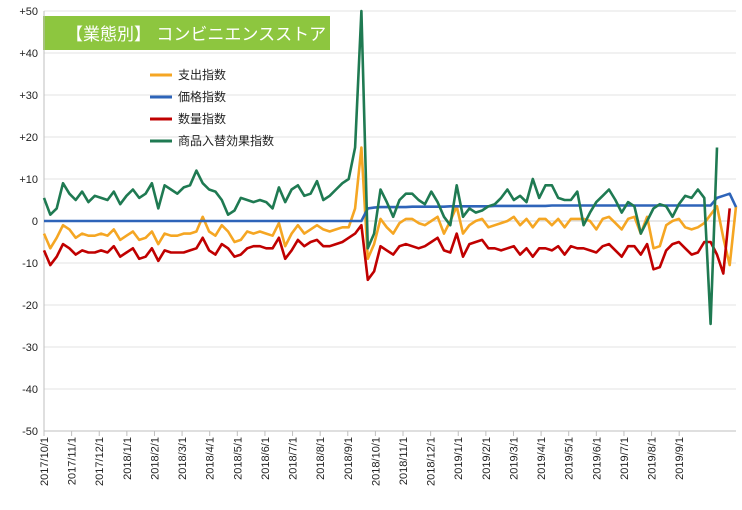  I want to click on y-tick-label: -50, so click(30, 432).